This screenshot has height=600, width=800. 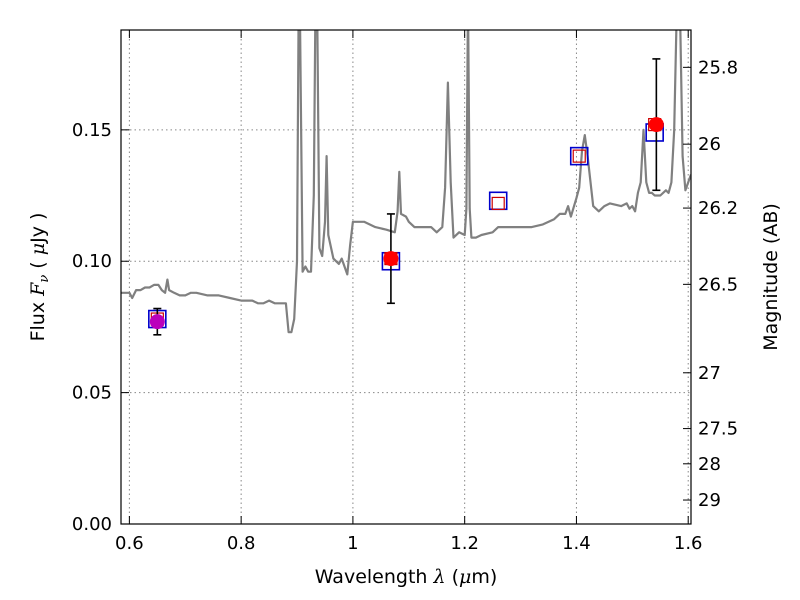 What do you see at coordinates (241, 543) in the screenshot?
I see `x-tick-label: 0.8` at bounding box center [241, 543].